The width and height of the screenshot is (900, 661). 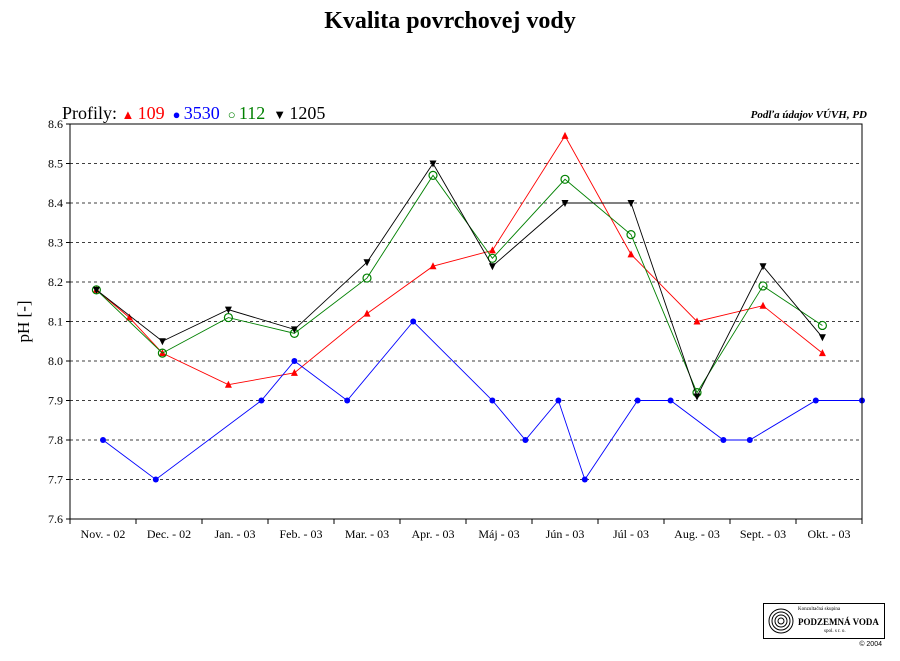 What do you see at coordinates (55, 164) in the screenshot?
I see `y-tick-label: 8.5` at bounding box center [55, 164].